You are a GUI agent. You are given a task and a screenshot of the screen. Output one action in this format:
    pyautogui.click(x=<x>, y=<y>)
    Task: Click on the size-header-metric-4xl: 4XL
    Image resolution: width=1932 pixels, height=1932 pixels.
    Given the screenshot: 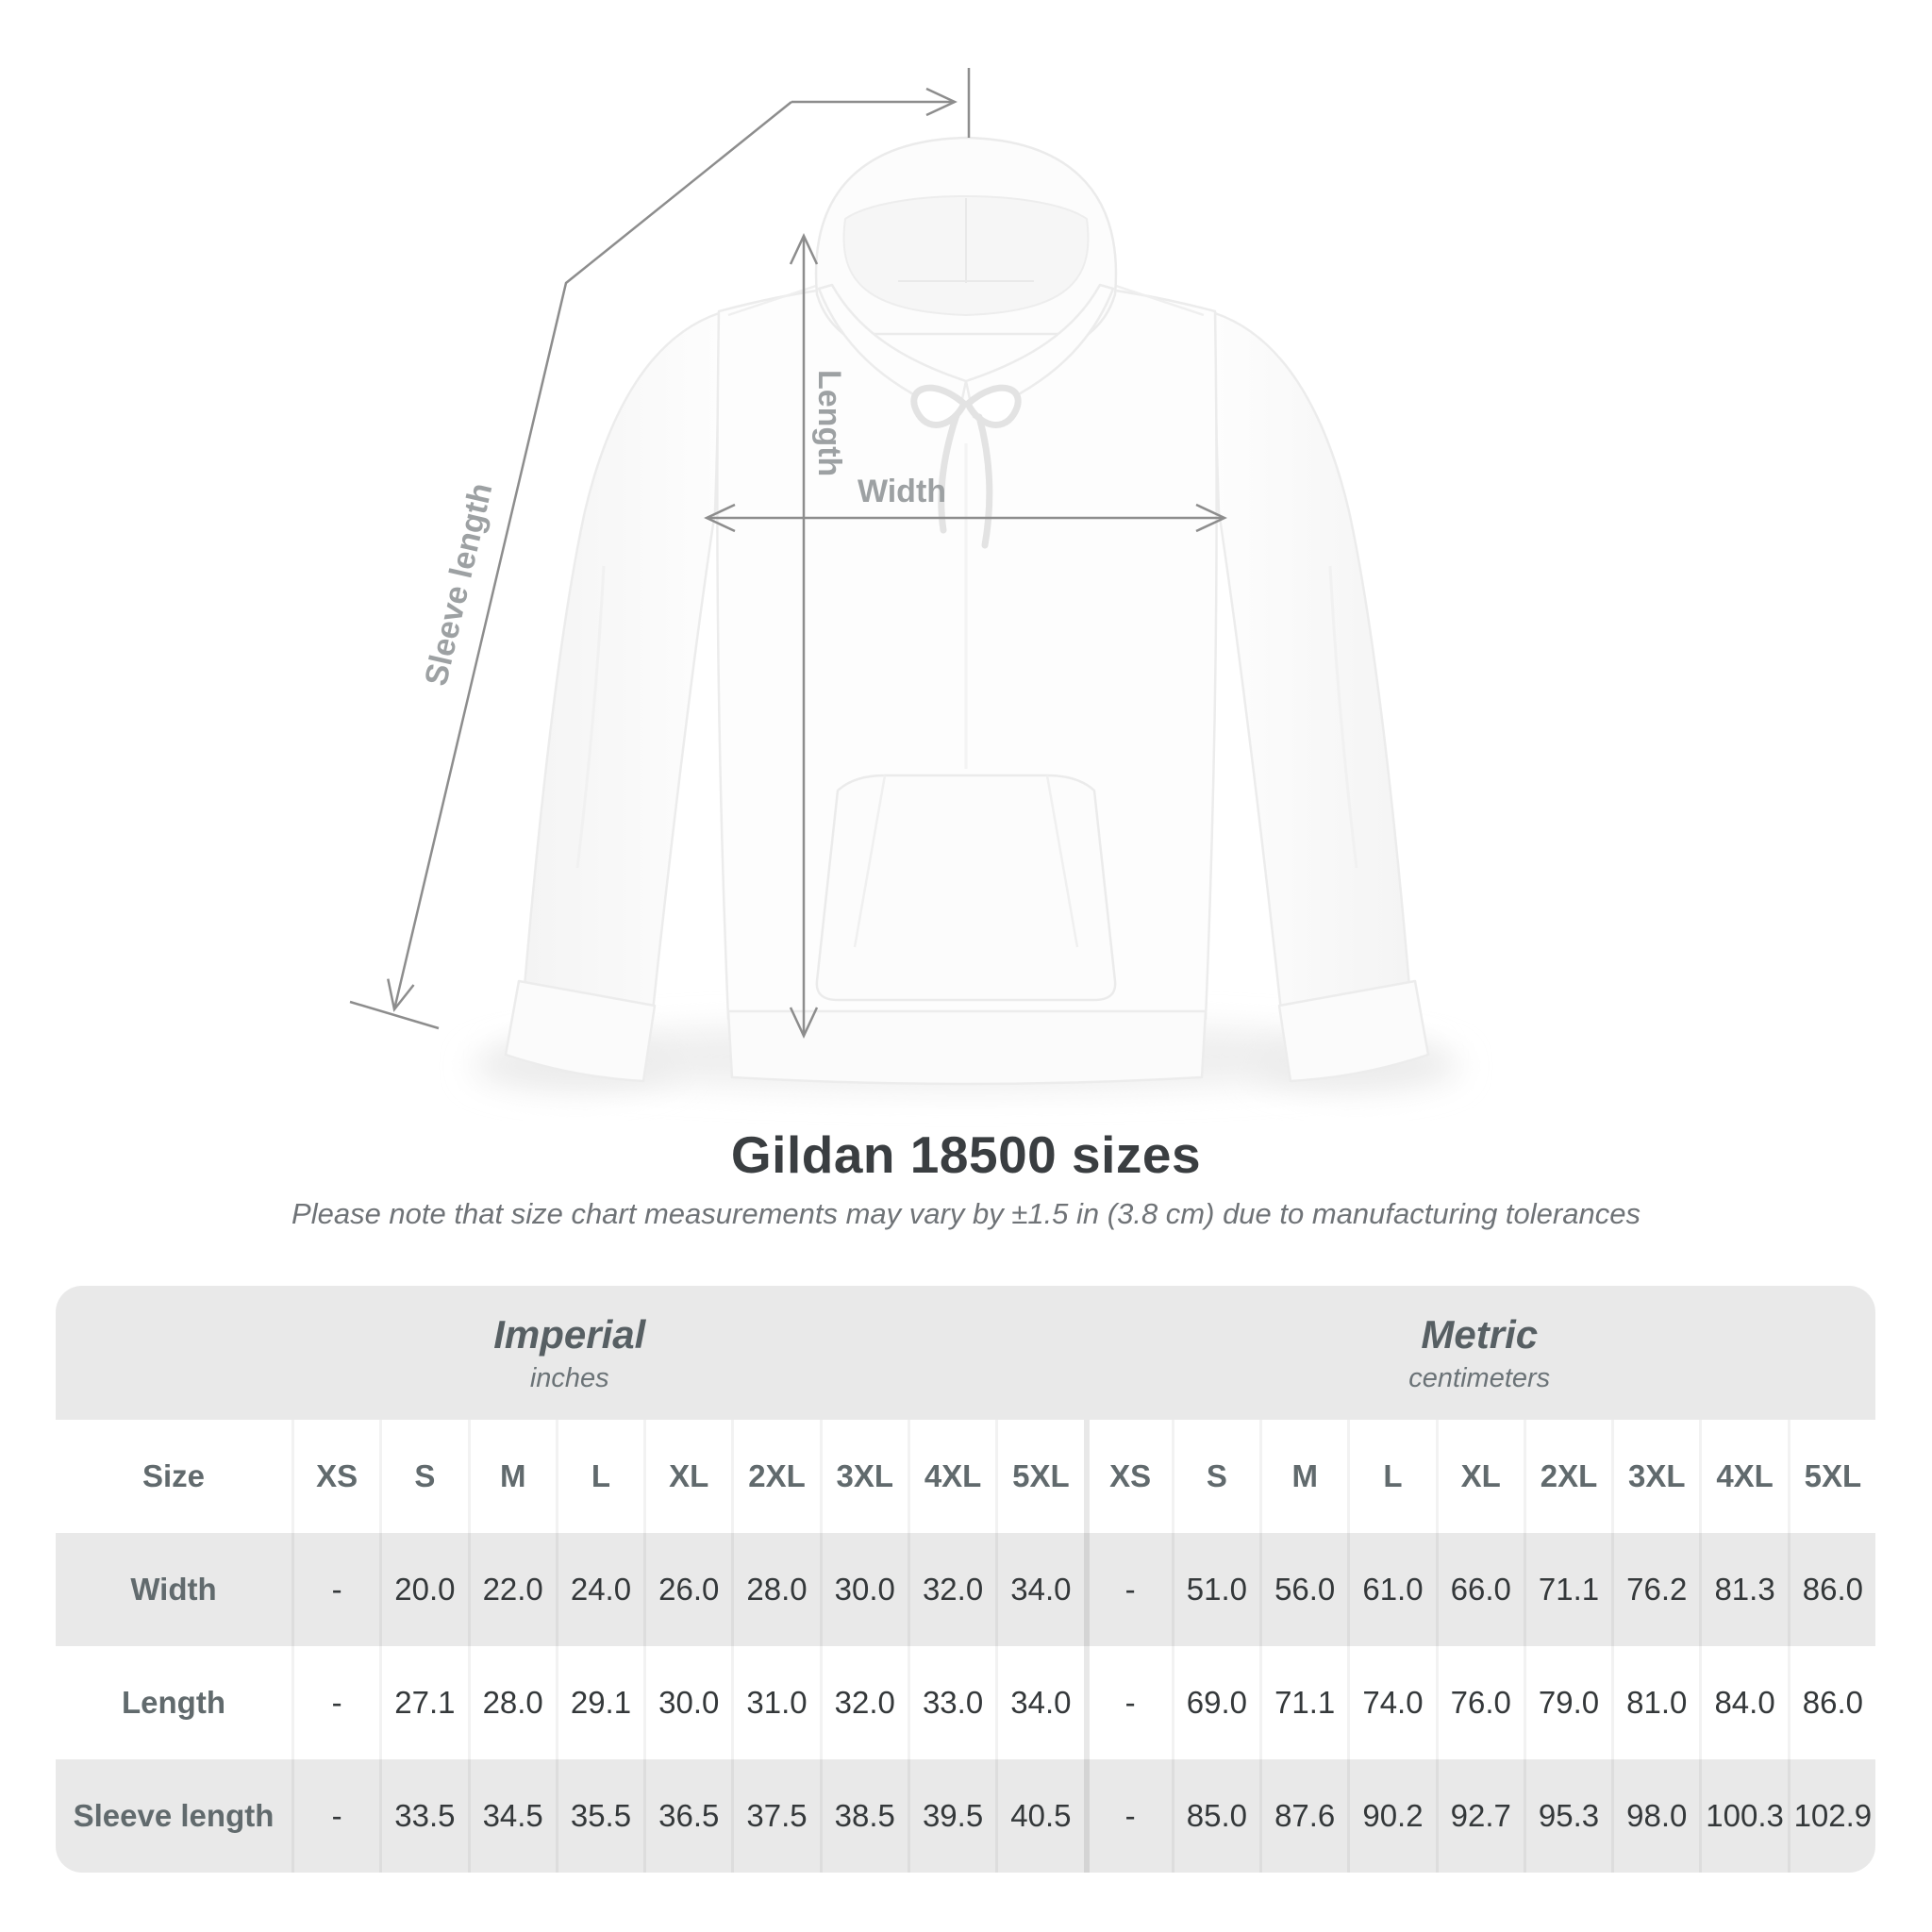 What is the action you would take?
    pyautogui.click(x=1743, y=1476)
    